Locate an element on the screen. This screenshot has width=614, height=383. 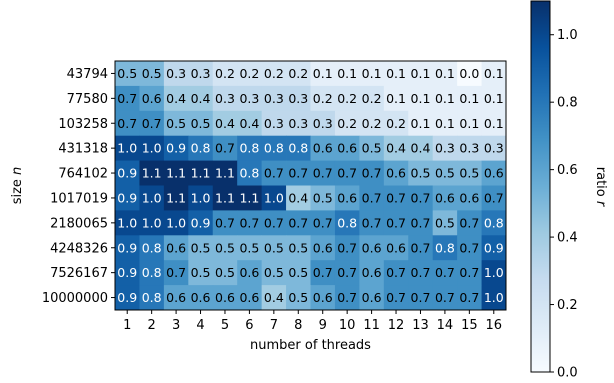
cell-value-label: 1.1 is located at coordinates (201, 173).